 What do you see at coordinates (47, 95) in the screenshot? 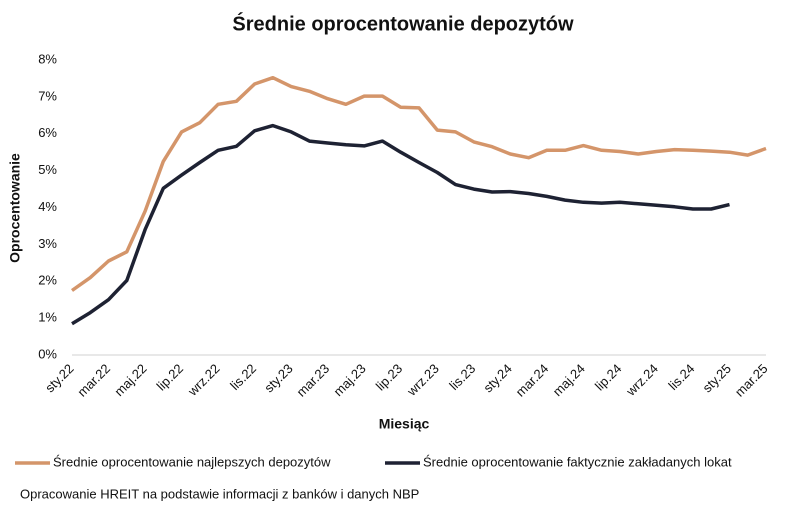
I see `y-tick-label: 7%` at bounding box center [47, 95].